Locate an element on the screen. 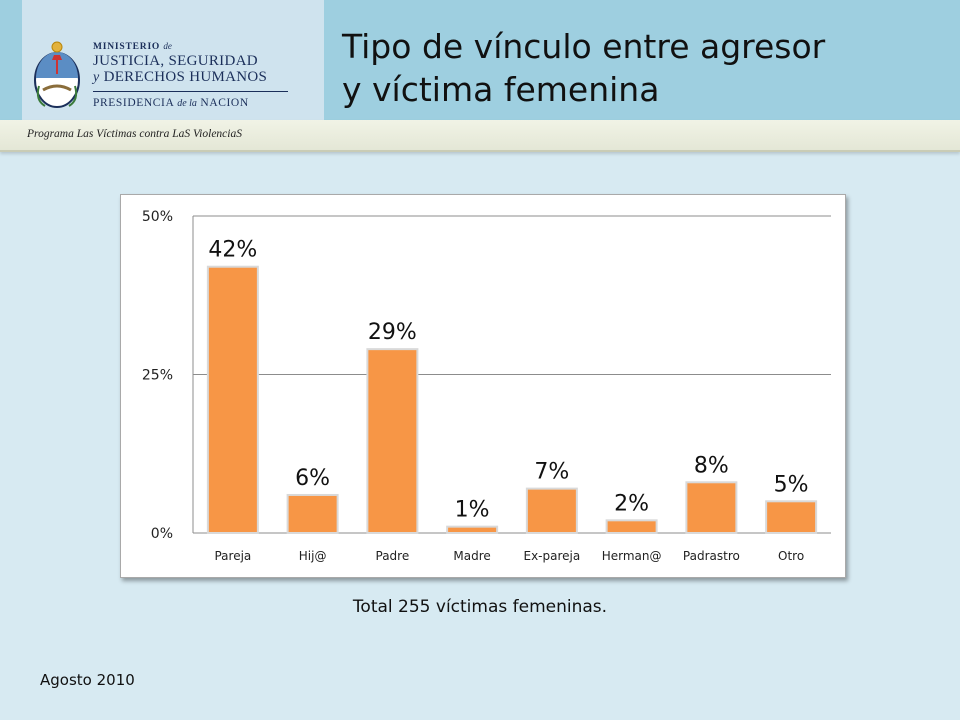 Image resolution: width=960 pixels, height=720 pixels. date-label: Agosto 2010 is located at coordinates (87, 680).